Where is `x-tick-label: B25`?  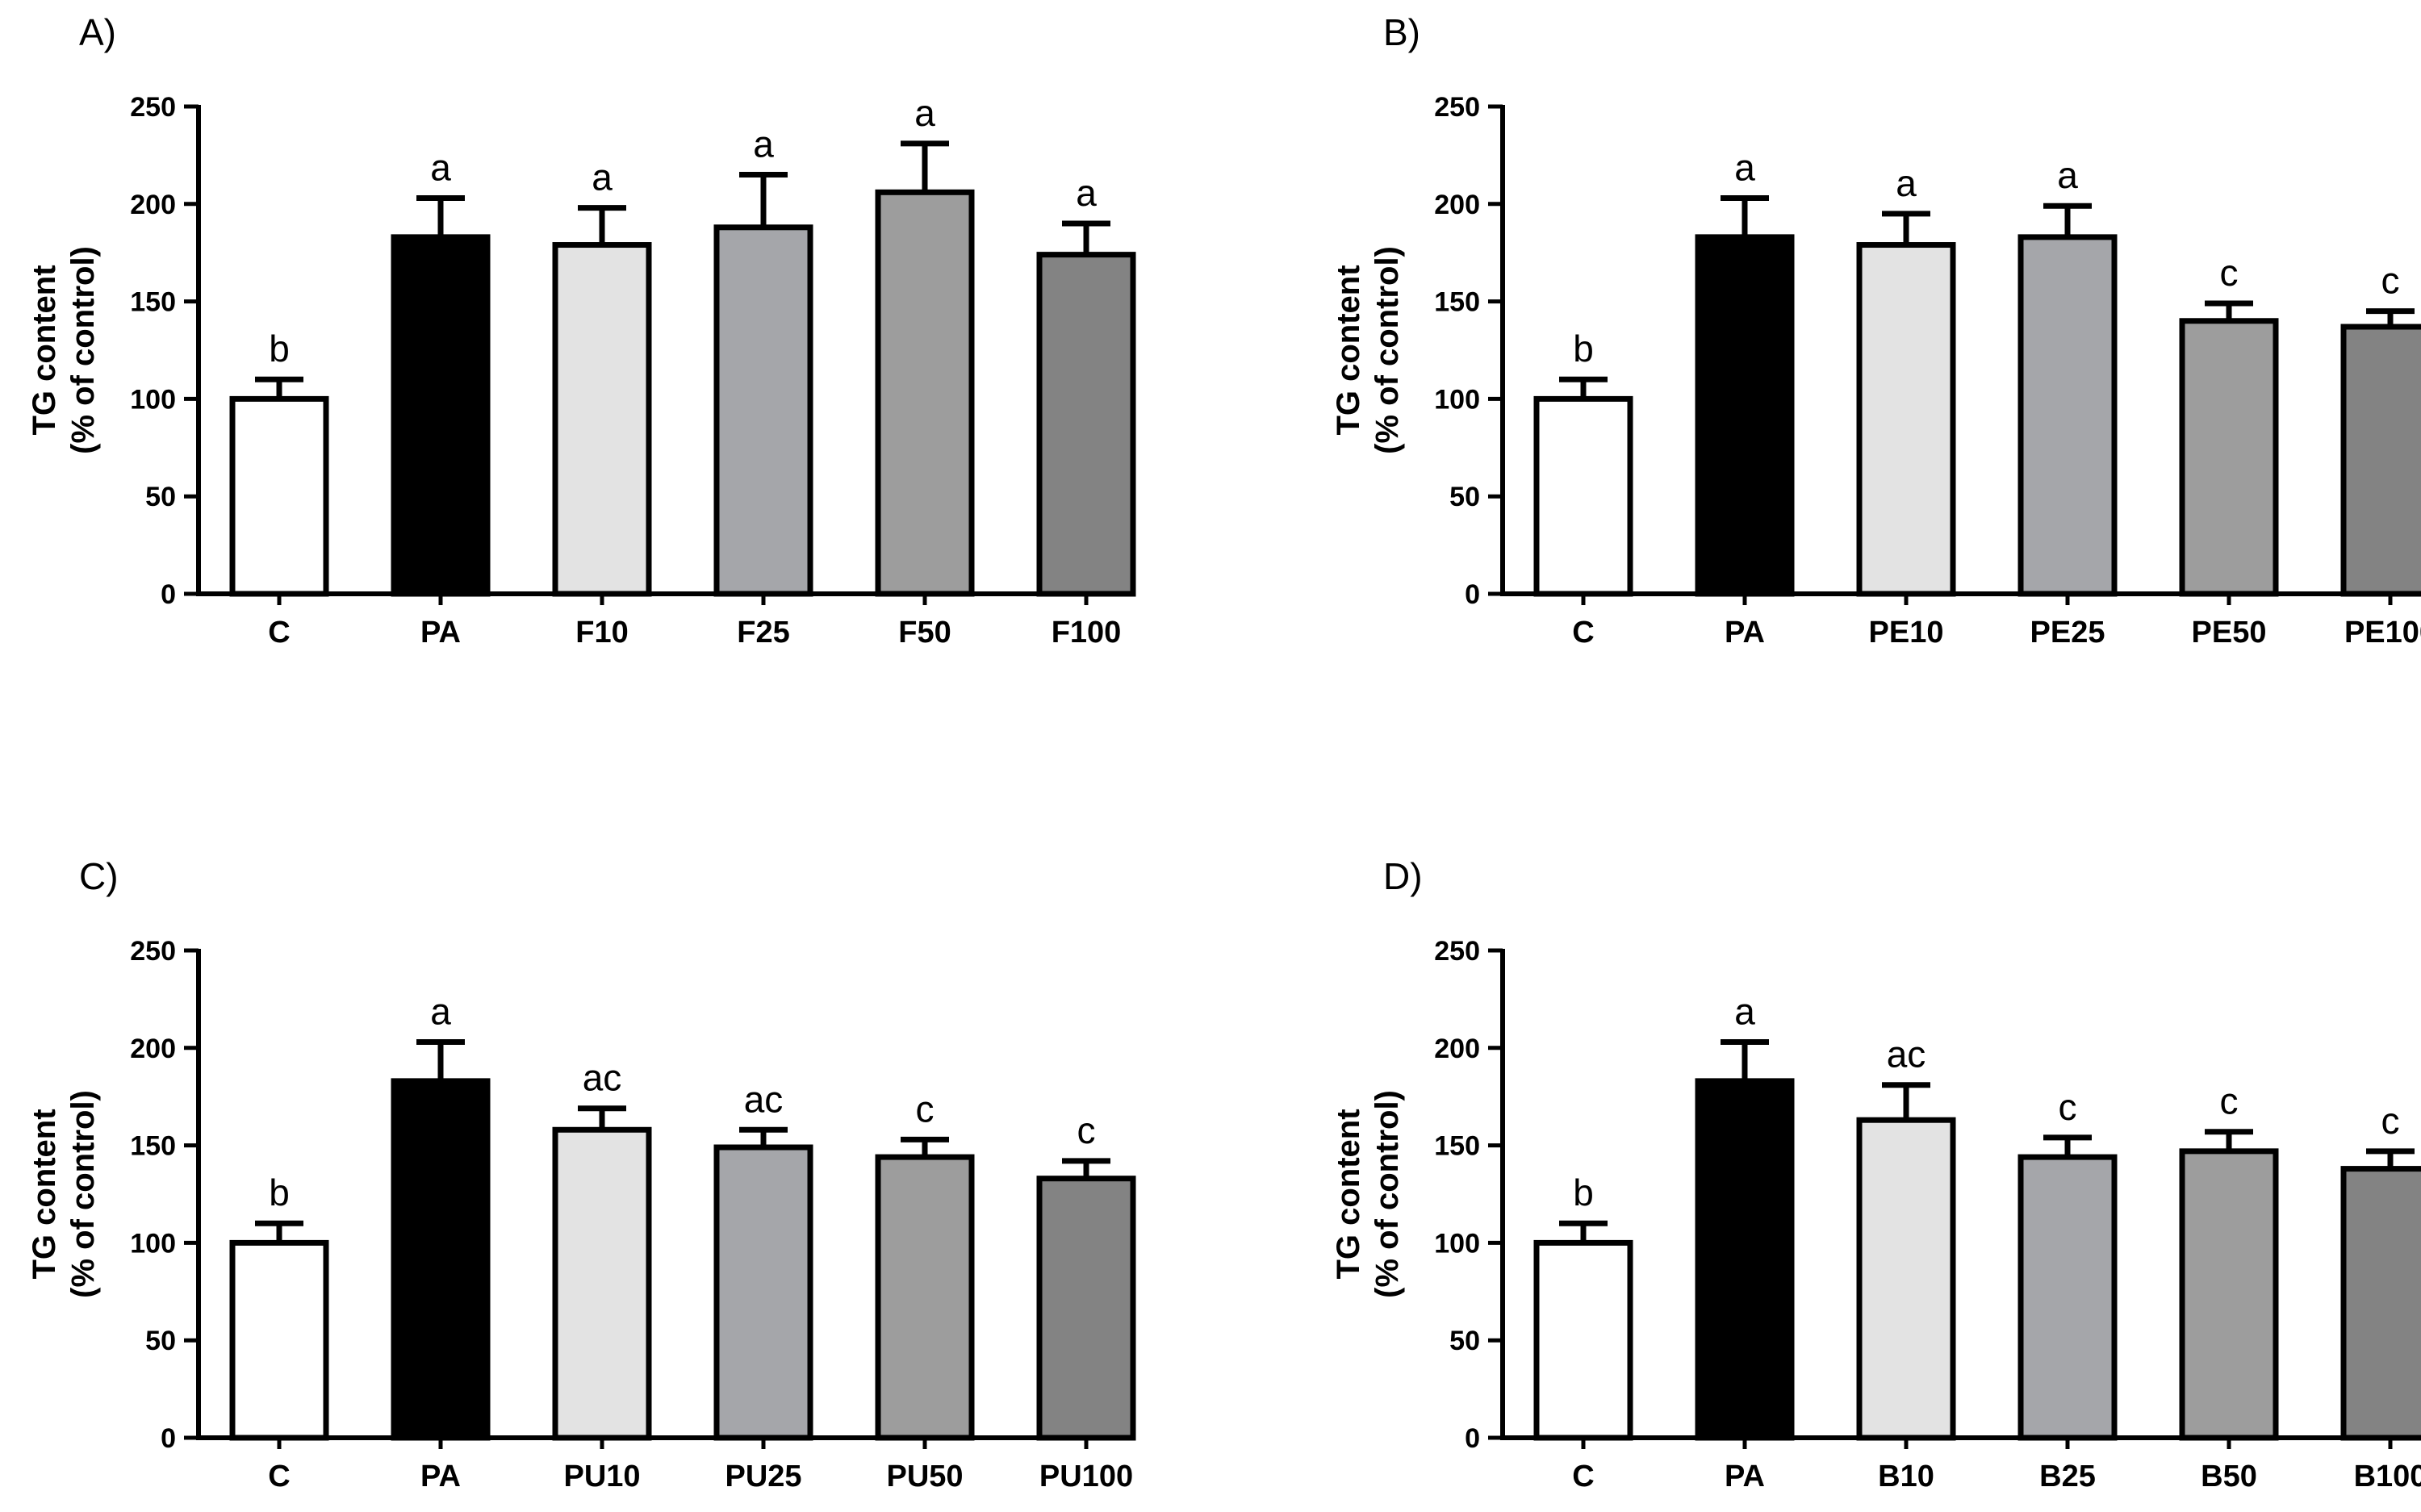 x-tick-label: B25 is located at coordinates (2067, 1476).